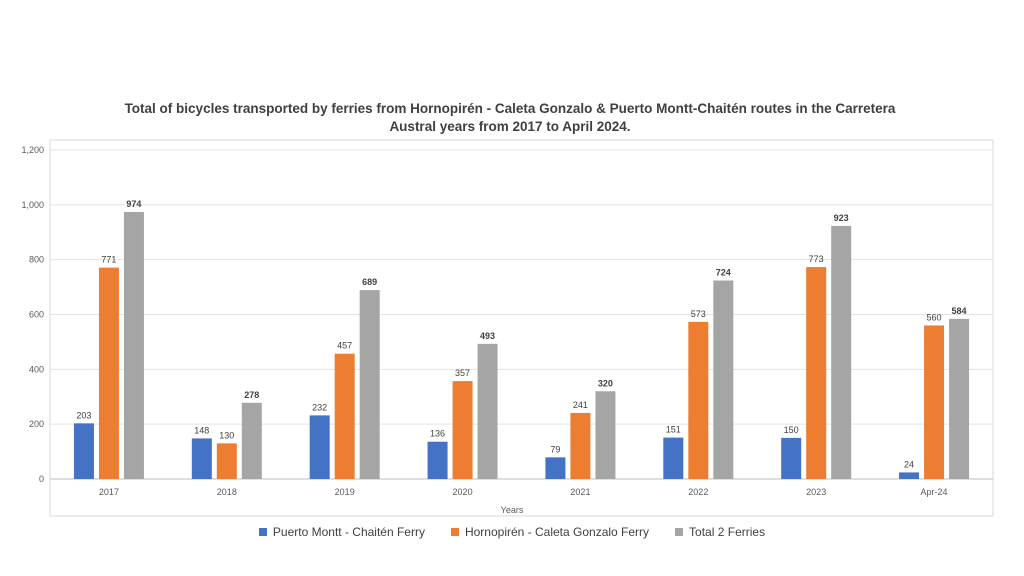 The image size is (1024, 576). I want to click on data-label: 584, so click(959, 311).